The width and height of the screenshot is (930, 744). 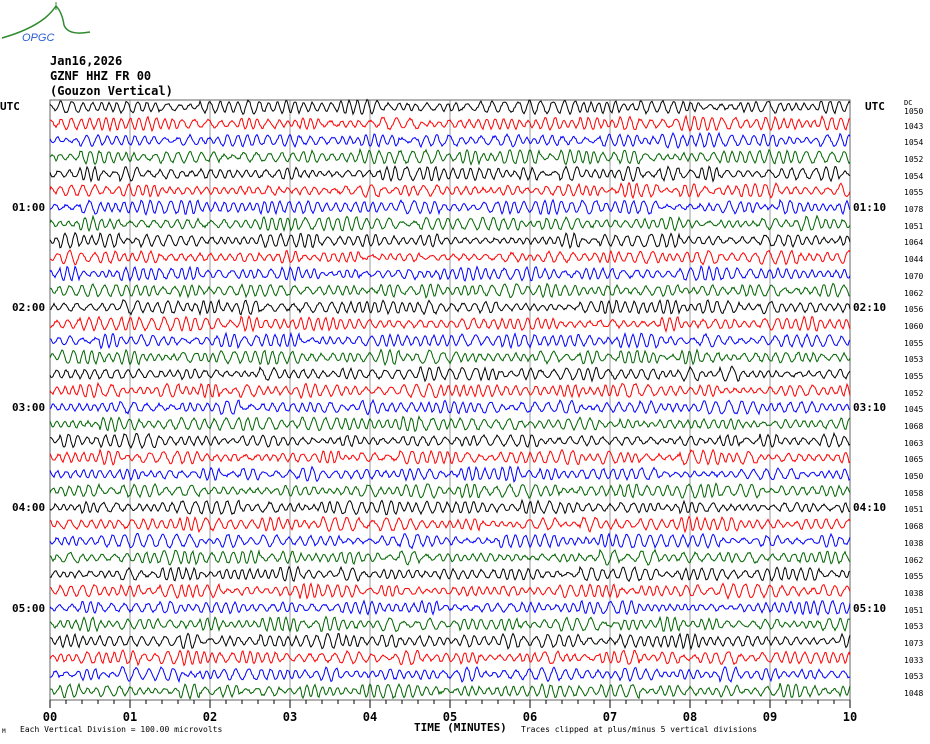 I want to click on left-hour-label: 03:00, so click(x=29, y=408).